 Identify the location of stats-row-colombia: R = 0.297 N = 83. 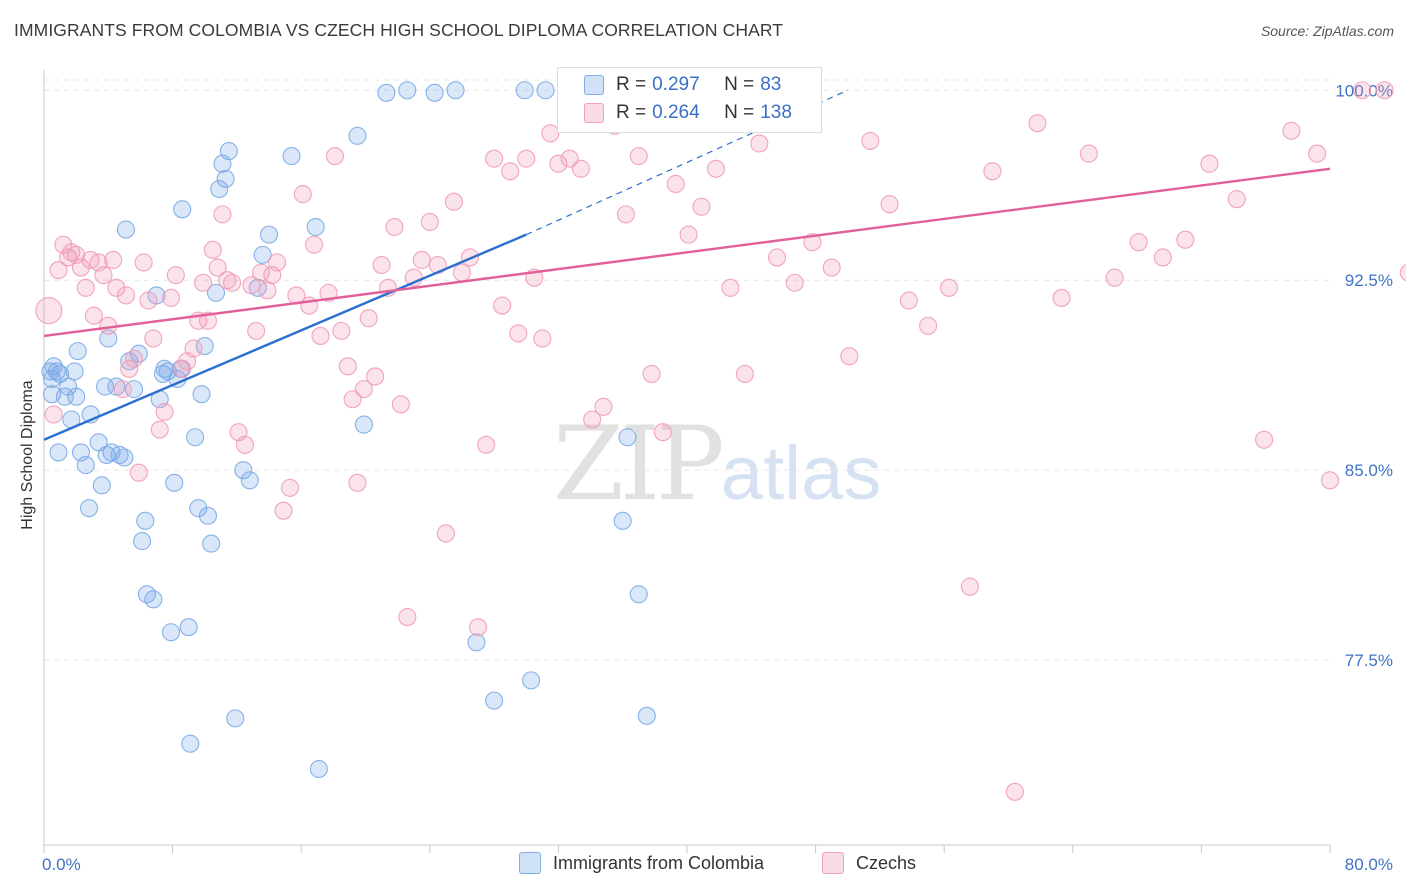
(669, 85).